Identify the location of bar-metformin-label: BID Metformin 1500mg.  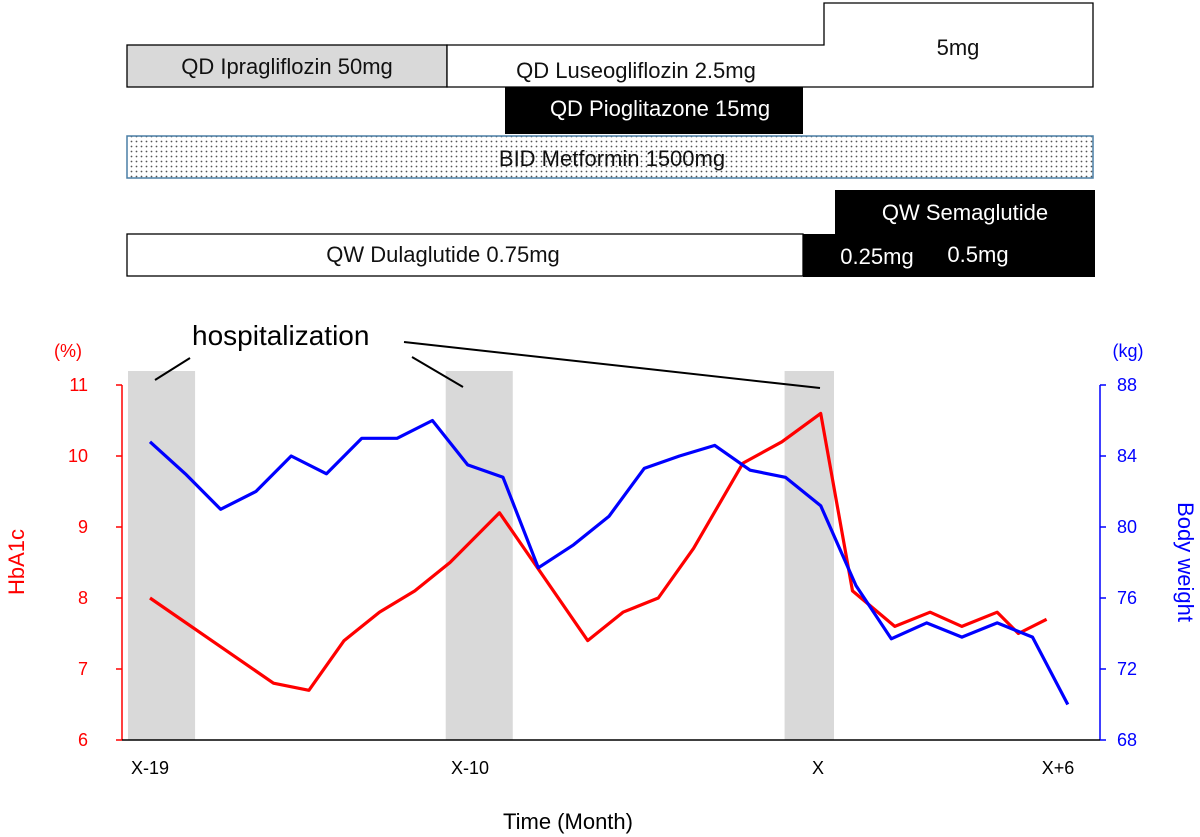
(612, 158).